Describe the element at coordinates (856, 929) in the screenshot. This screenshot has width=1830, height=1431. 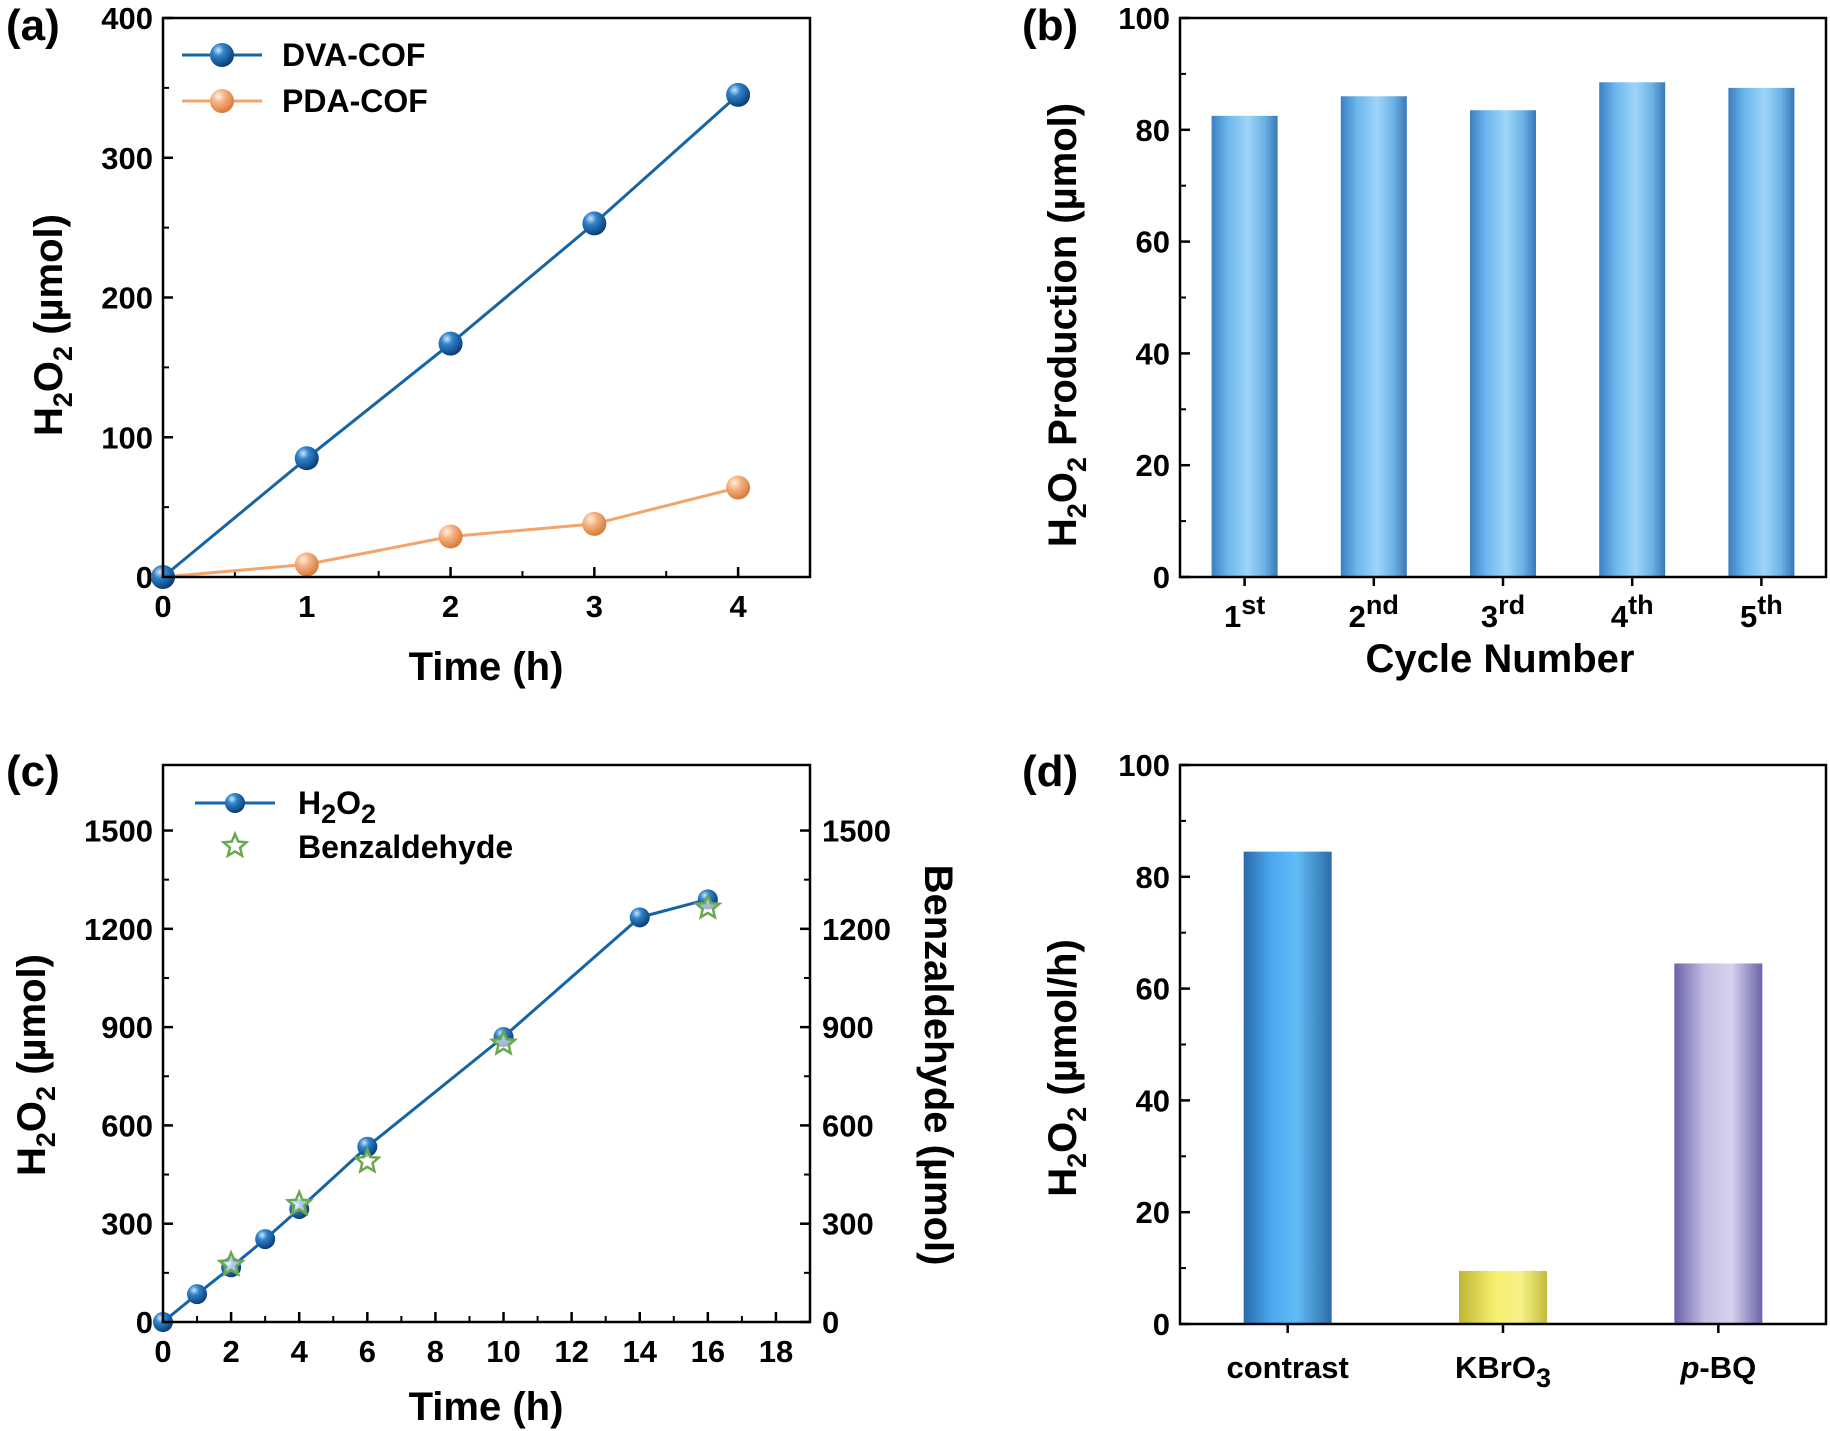
I see `y2-tick-label-c-4: 1200` at that location.